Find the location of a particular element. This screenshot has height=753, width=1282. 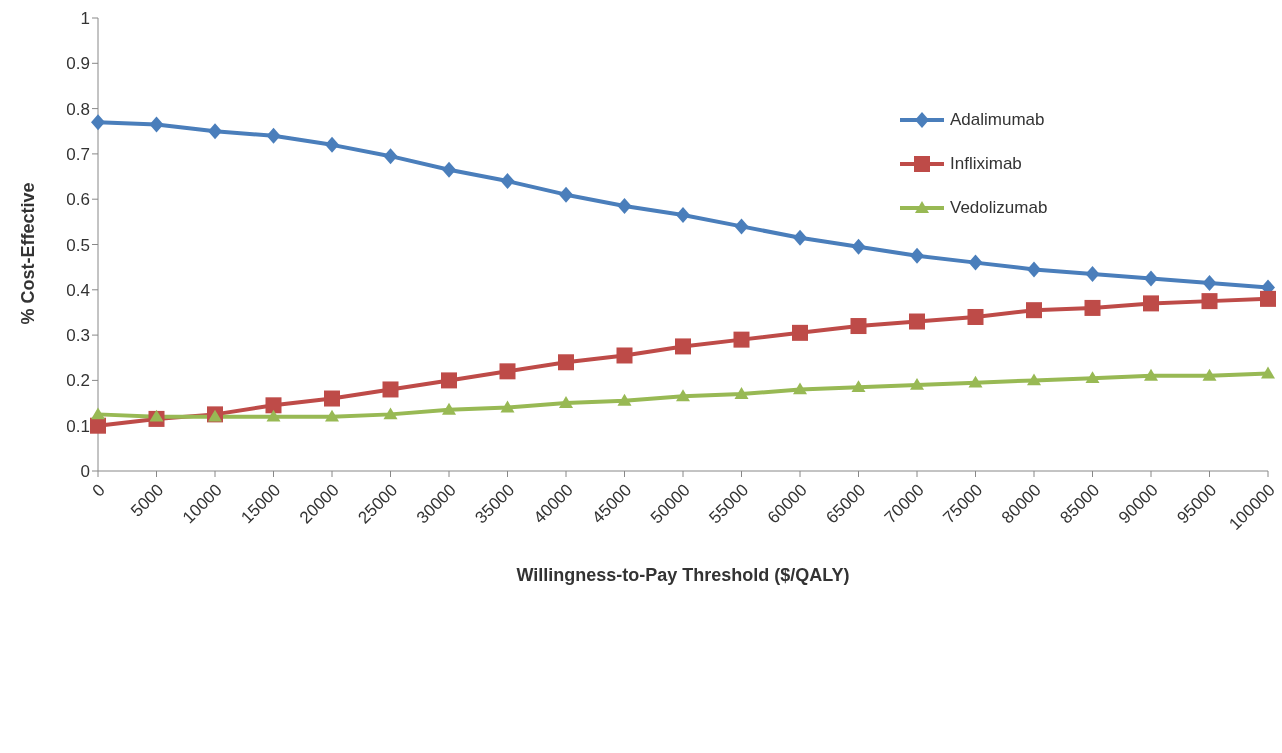

y-tick-label: 0.4 is located at coordinates (78, 290).